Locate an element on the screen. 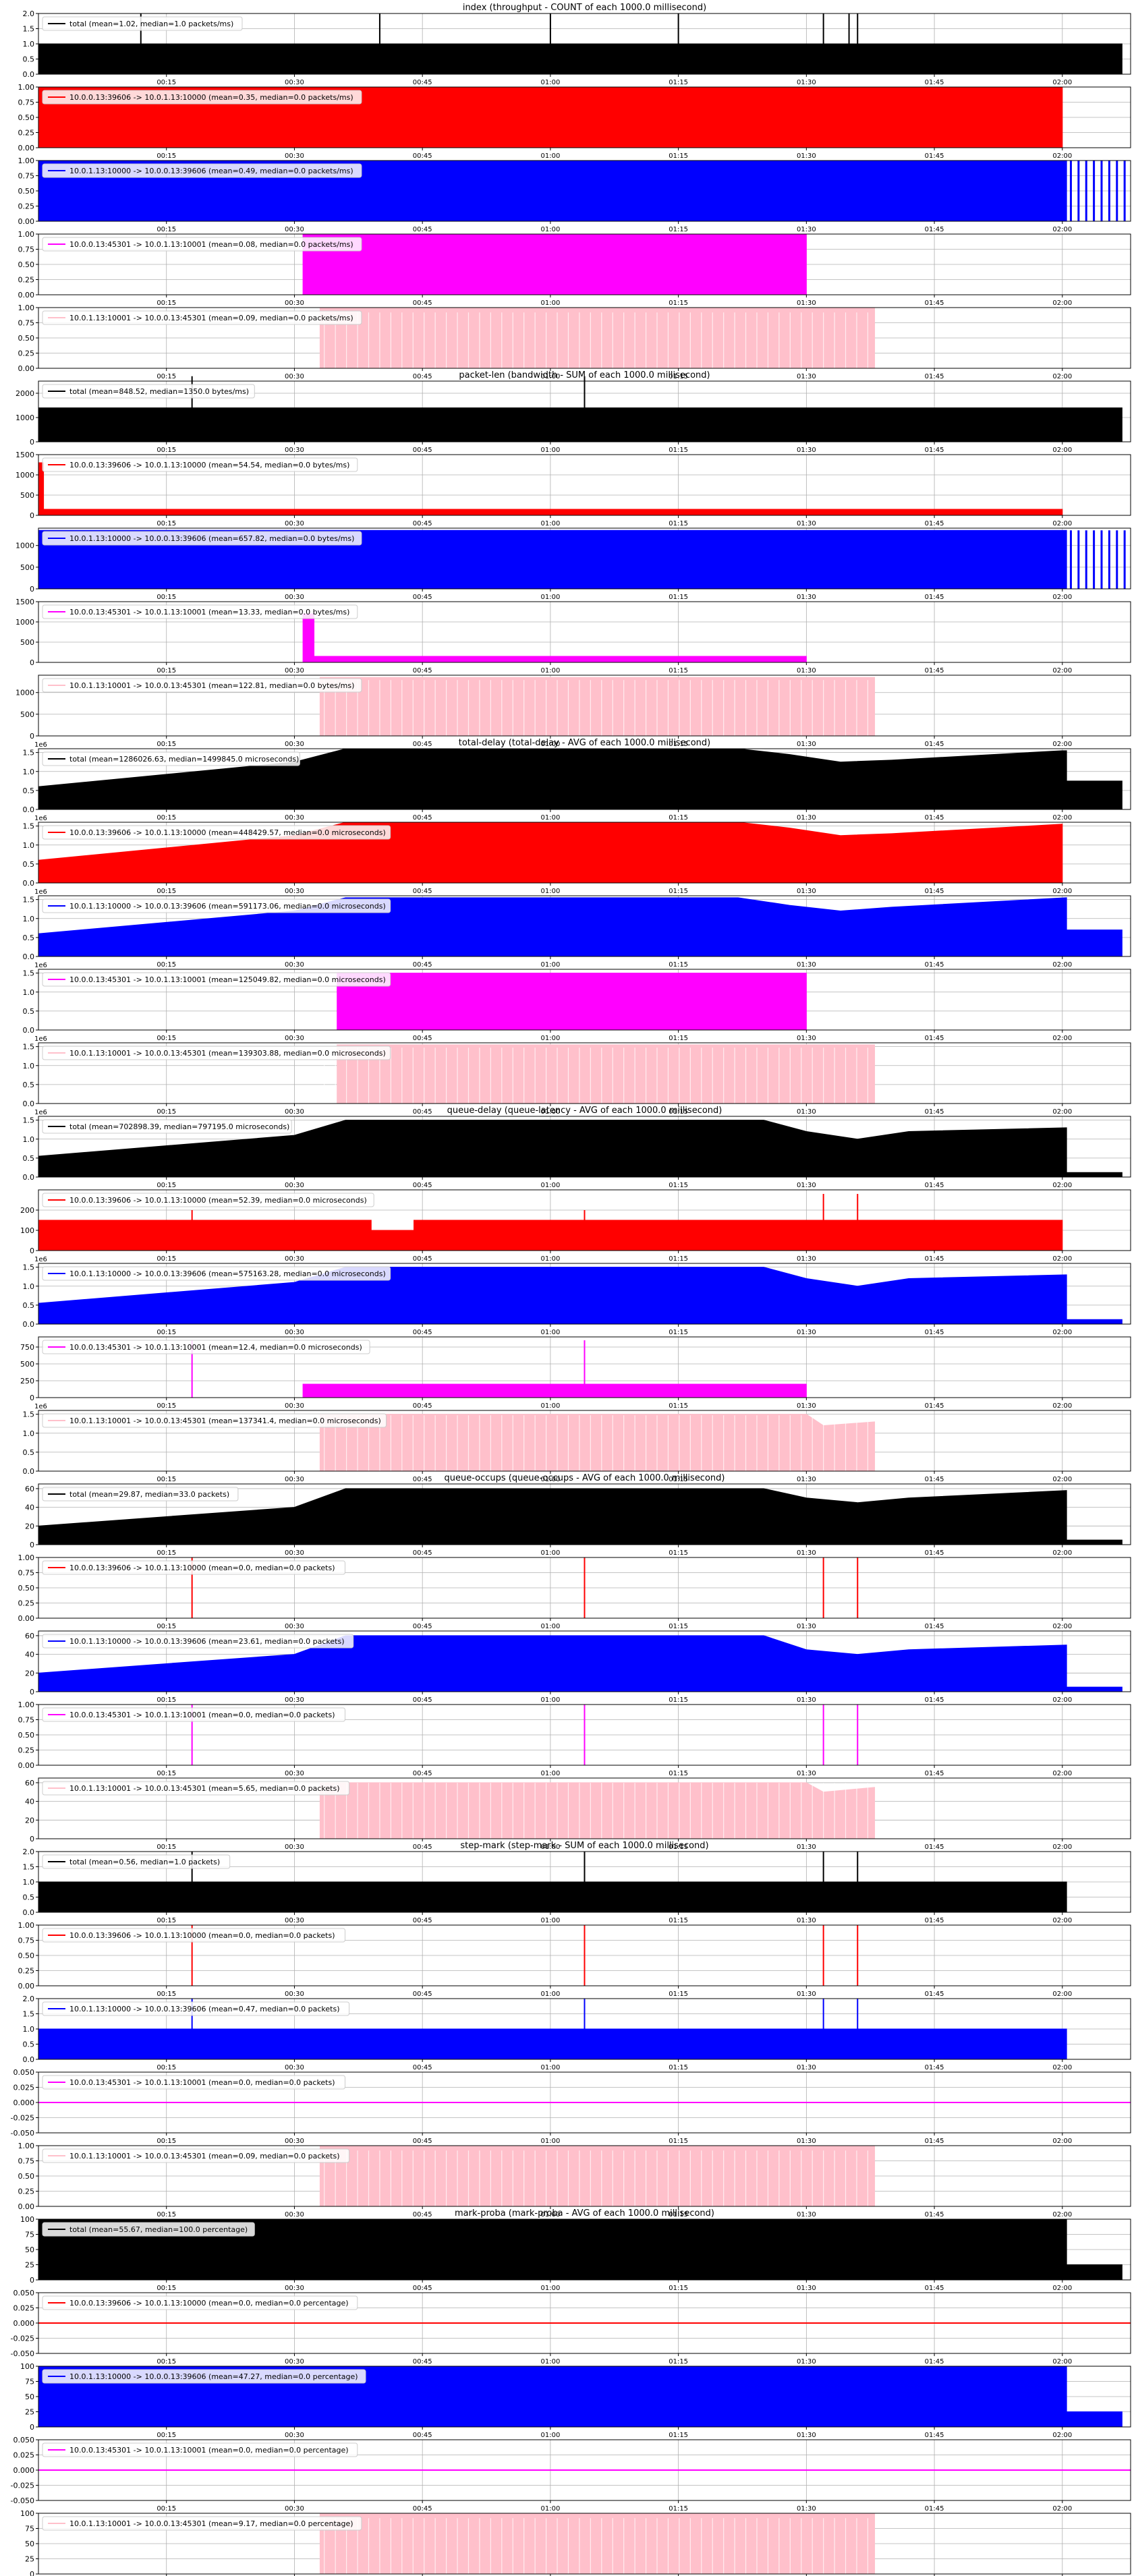 This screenshot has height=2576, width=1136. y-tick-label: -0.050 is located at coordinates (22, 2133).